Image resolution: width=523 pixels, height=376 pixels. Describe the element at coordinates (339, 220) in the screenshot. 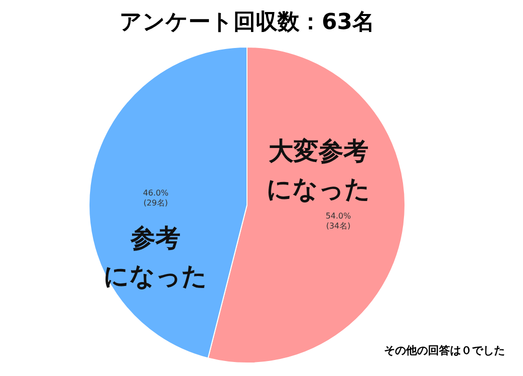

I see `data-label: 54.0% (34名)` at that location.